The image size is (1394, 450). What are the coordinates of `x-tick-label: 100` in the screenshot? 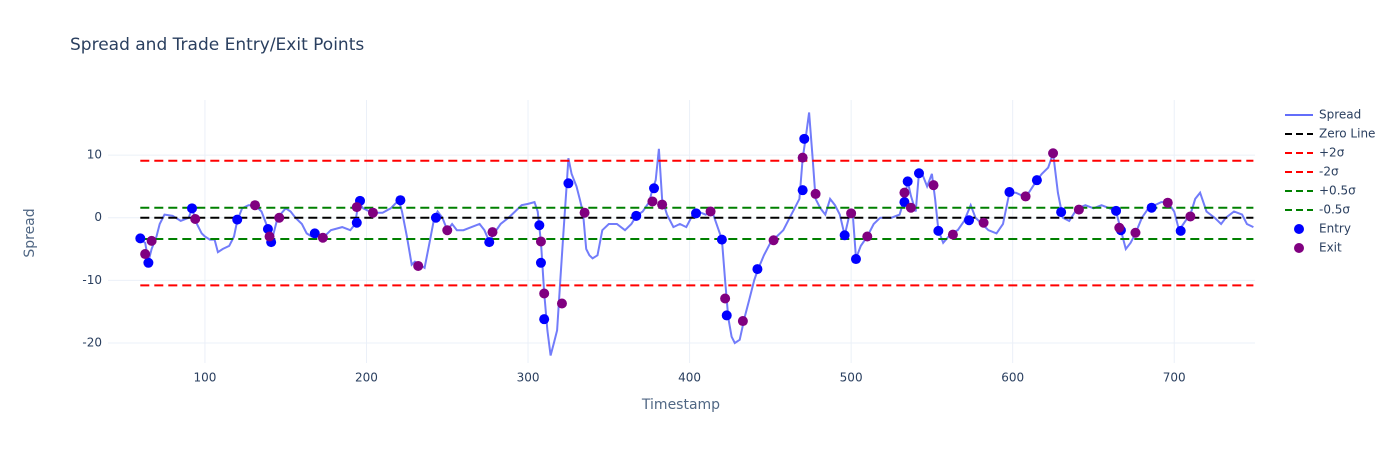 It's located at (204, 378).